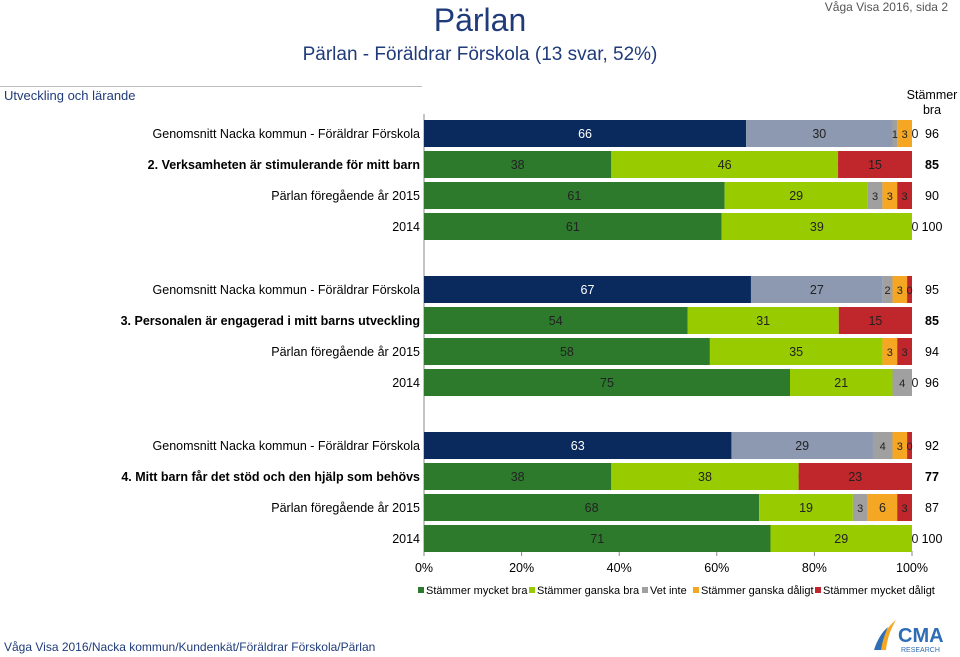  I want to click on bar-value-label: 31, so click(763, 321).